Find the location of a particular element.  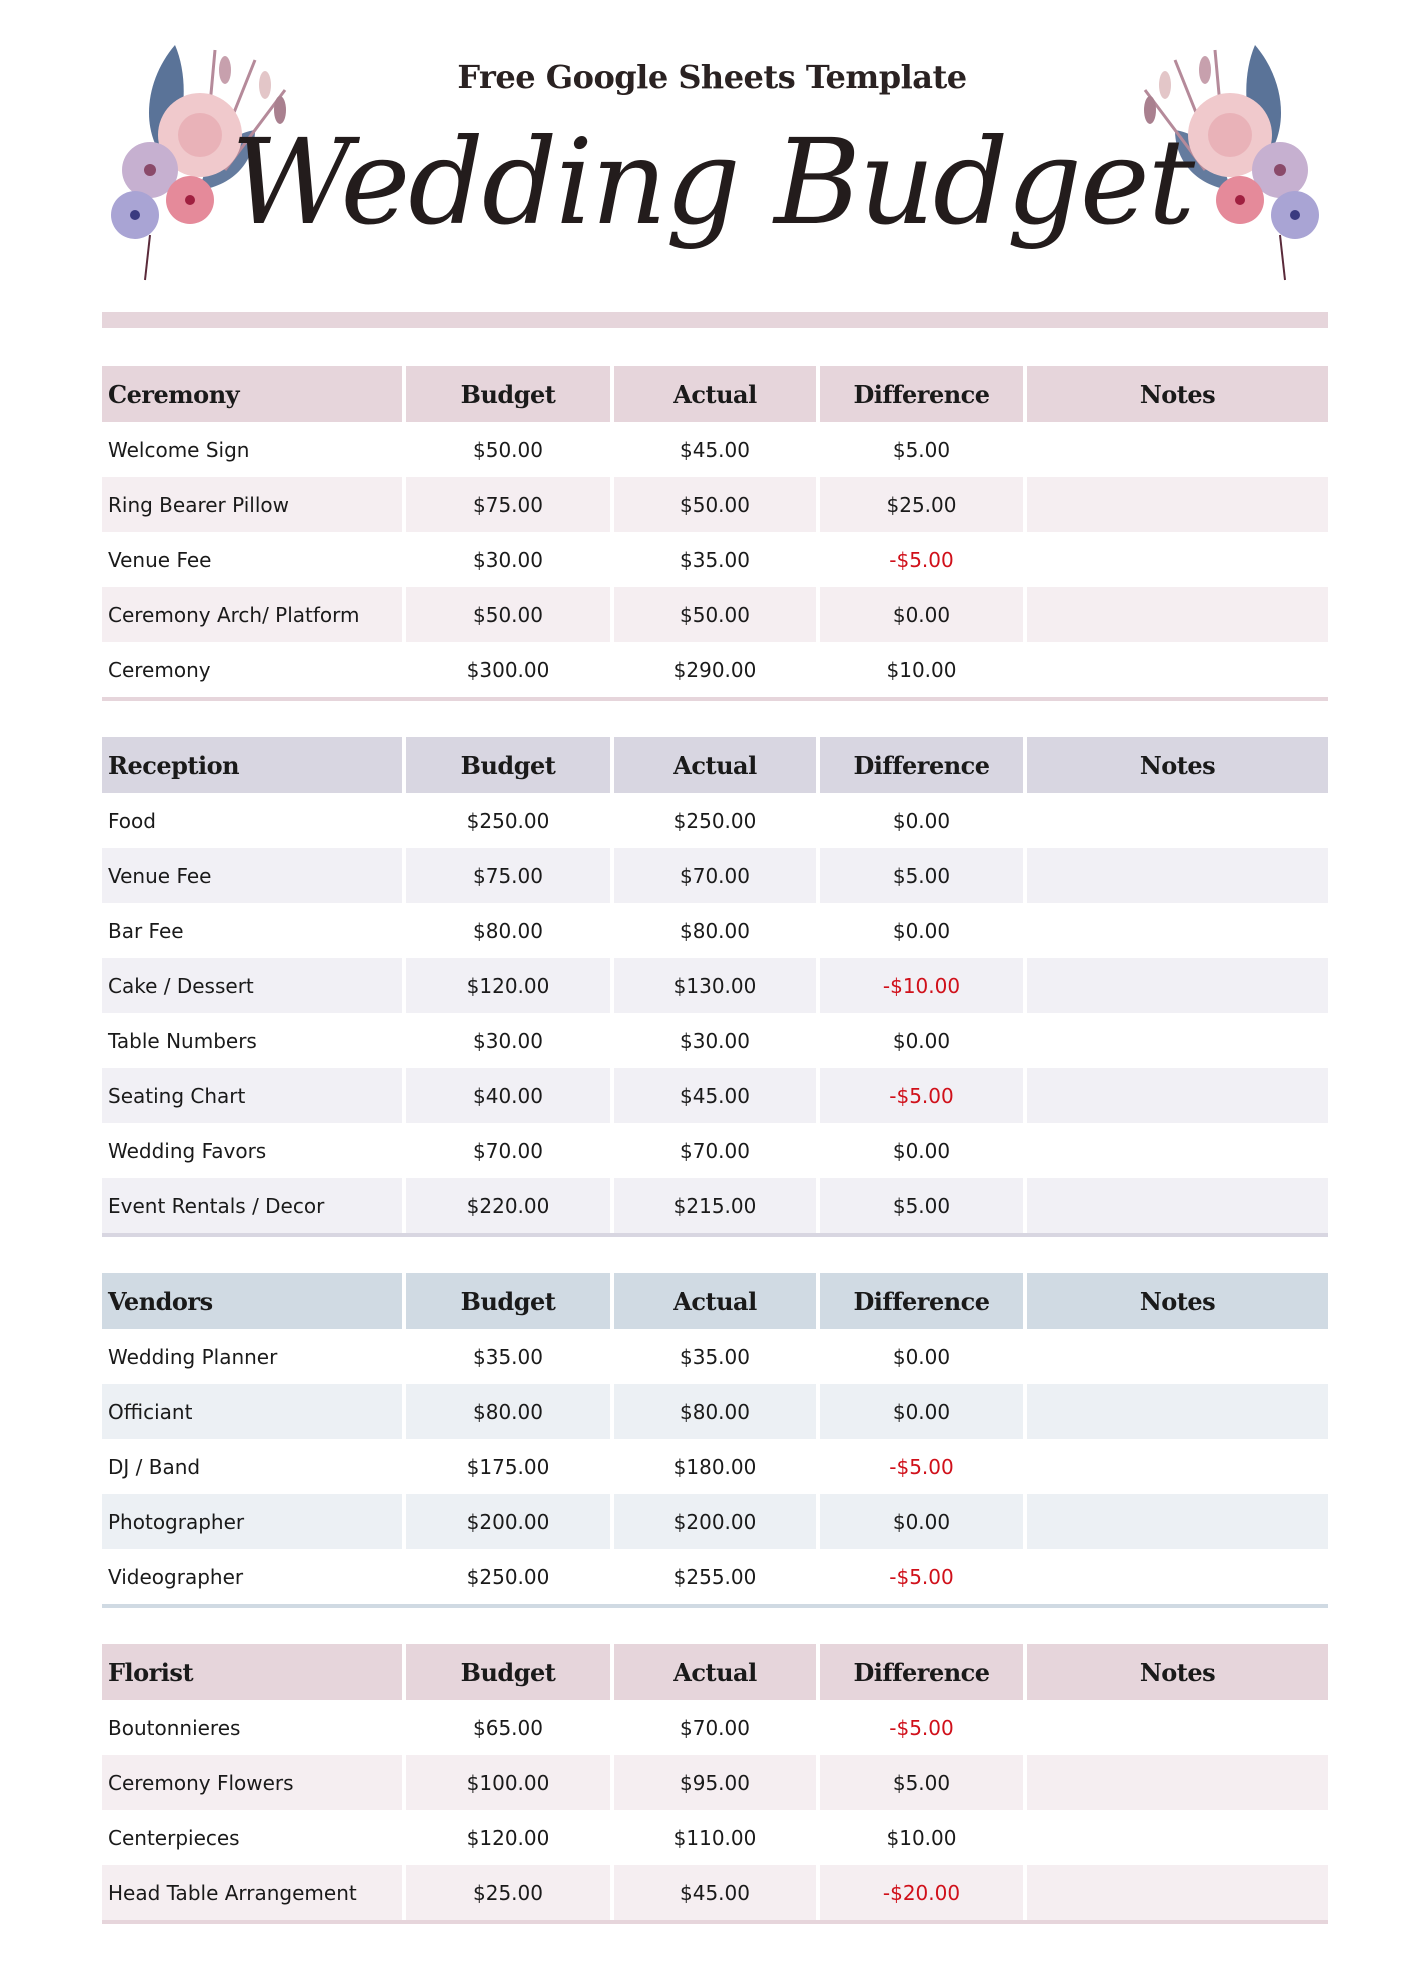

actual-cell: $290.00 is located at coordinates (715, 669).